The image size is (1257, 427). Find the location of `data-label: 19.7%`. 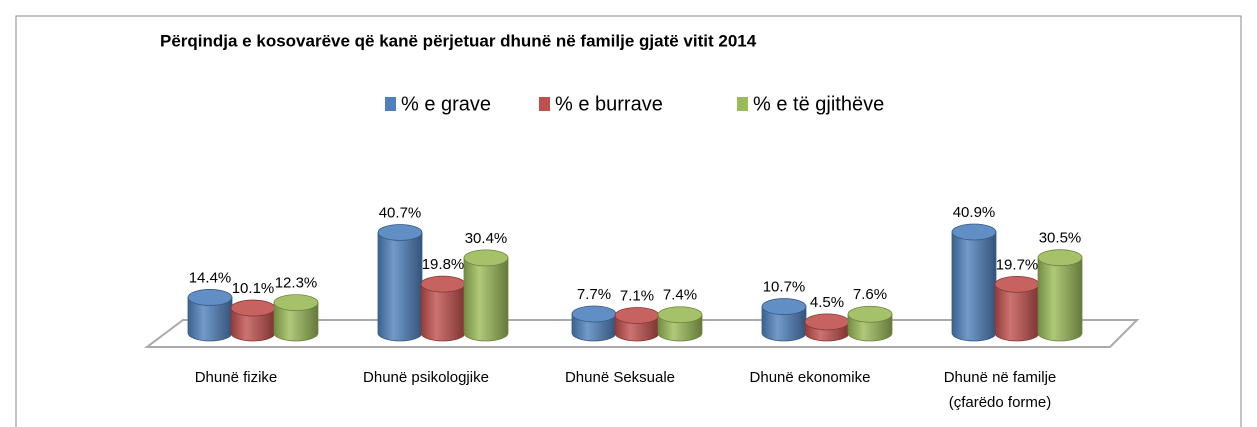

data-label: 19.7% is located at coordinates (1017, 264).